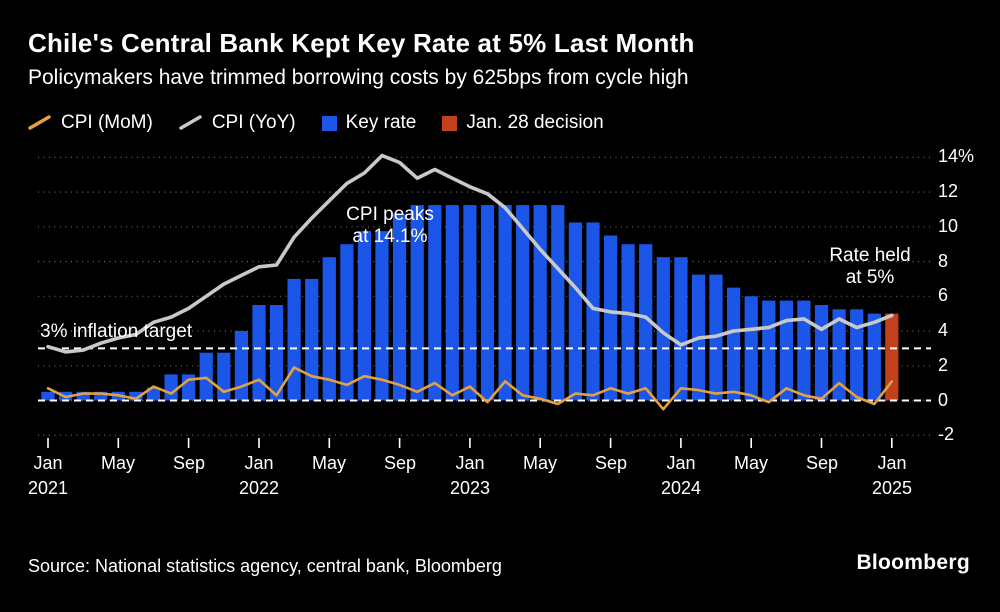 The height and width of the screenshot is (612, 1000). Describe the element at coordinates (913, 562) in the screenshot. I see `bloomberg-logo: Bloomberg` at that location.